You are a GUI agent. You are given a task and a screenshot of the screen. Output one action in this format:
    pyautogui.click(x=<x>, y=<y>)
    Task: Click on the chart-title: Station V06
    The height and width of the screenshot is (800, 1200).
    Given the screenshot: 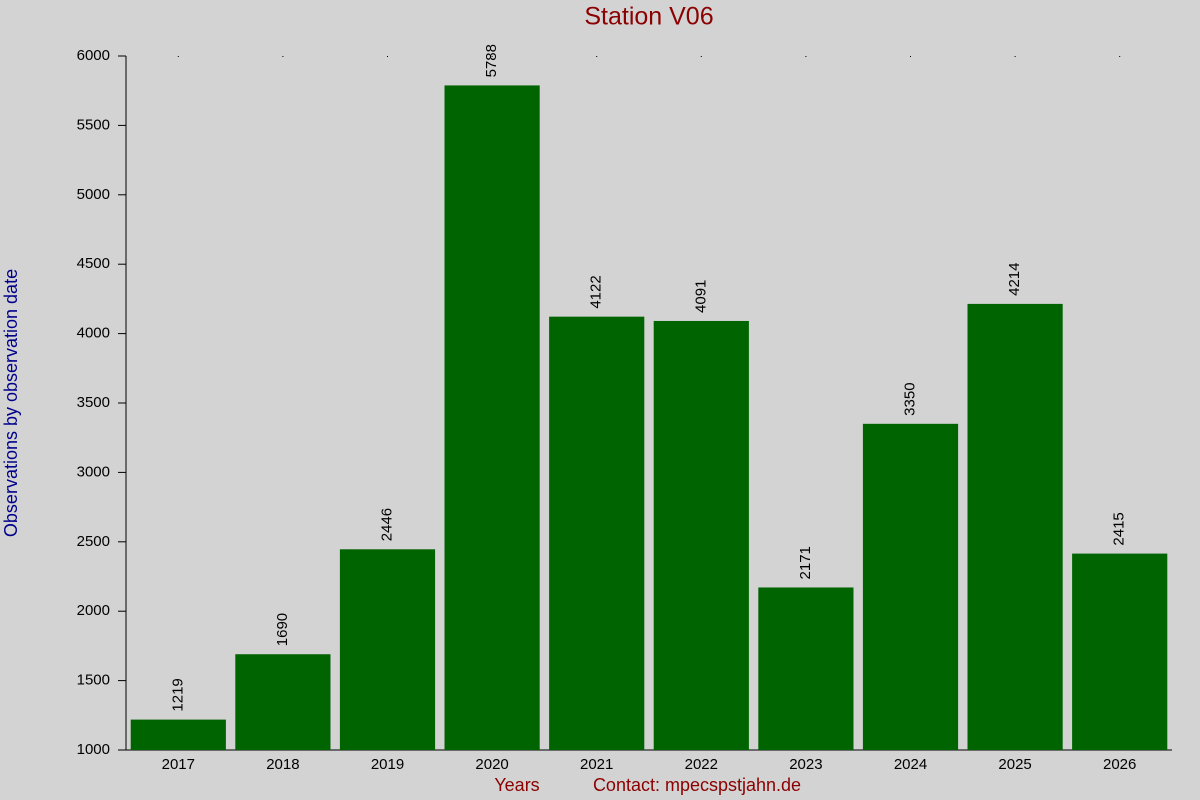 What is the action you would take?
    pyautogui.click(x=648, y=17)
    